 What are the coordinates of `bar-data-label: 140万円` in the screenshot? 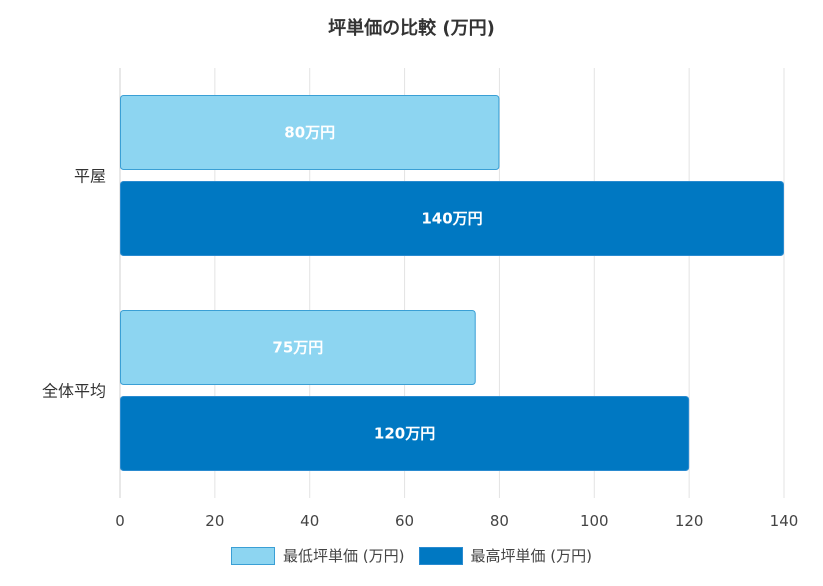 It's located at (451, 219).